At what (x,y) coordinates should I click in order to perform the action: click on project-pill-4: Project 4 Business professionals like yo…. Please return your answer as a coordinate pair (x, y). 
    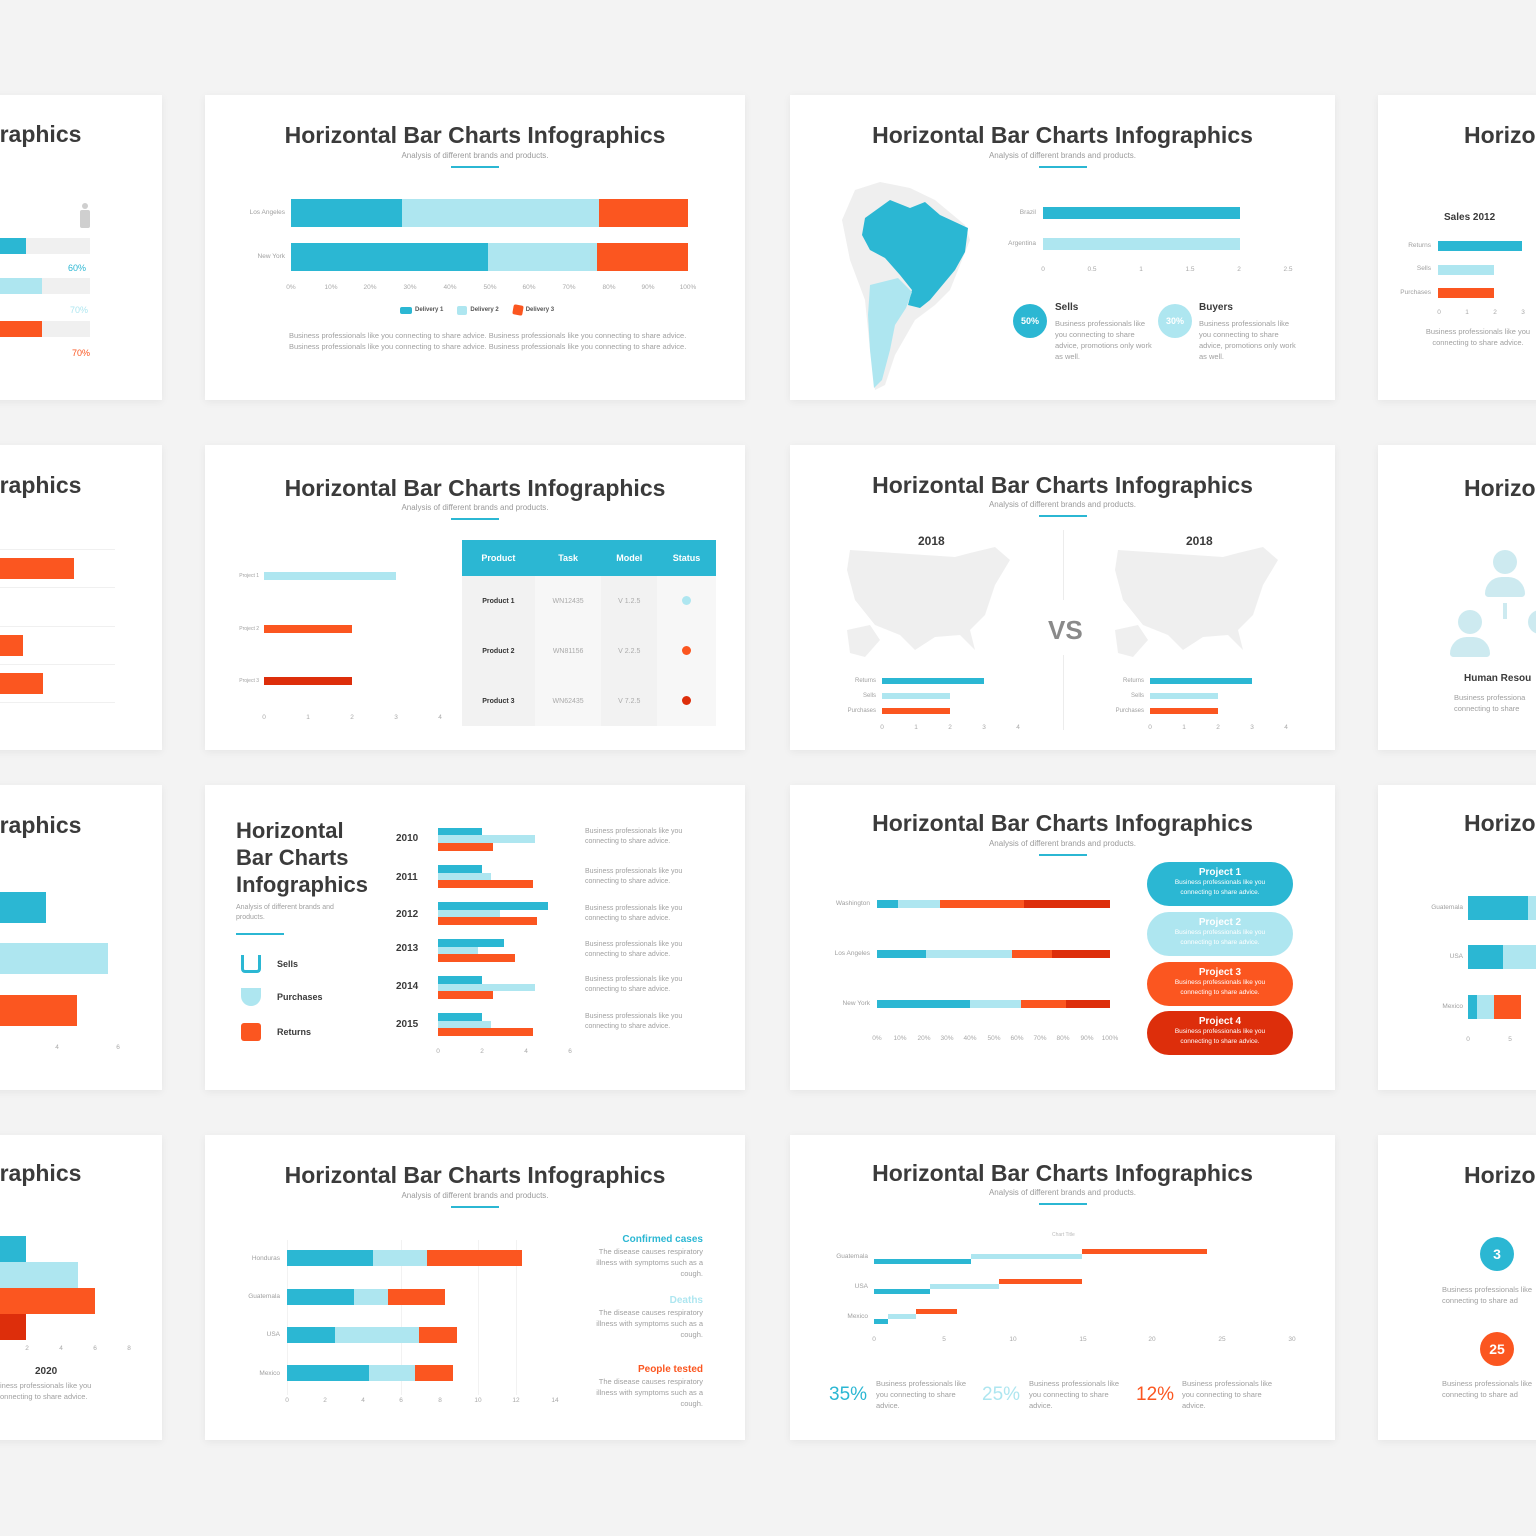
    Looking at the image, I should click on (1220, 1033).